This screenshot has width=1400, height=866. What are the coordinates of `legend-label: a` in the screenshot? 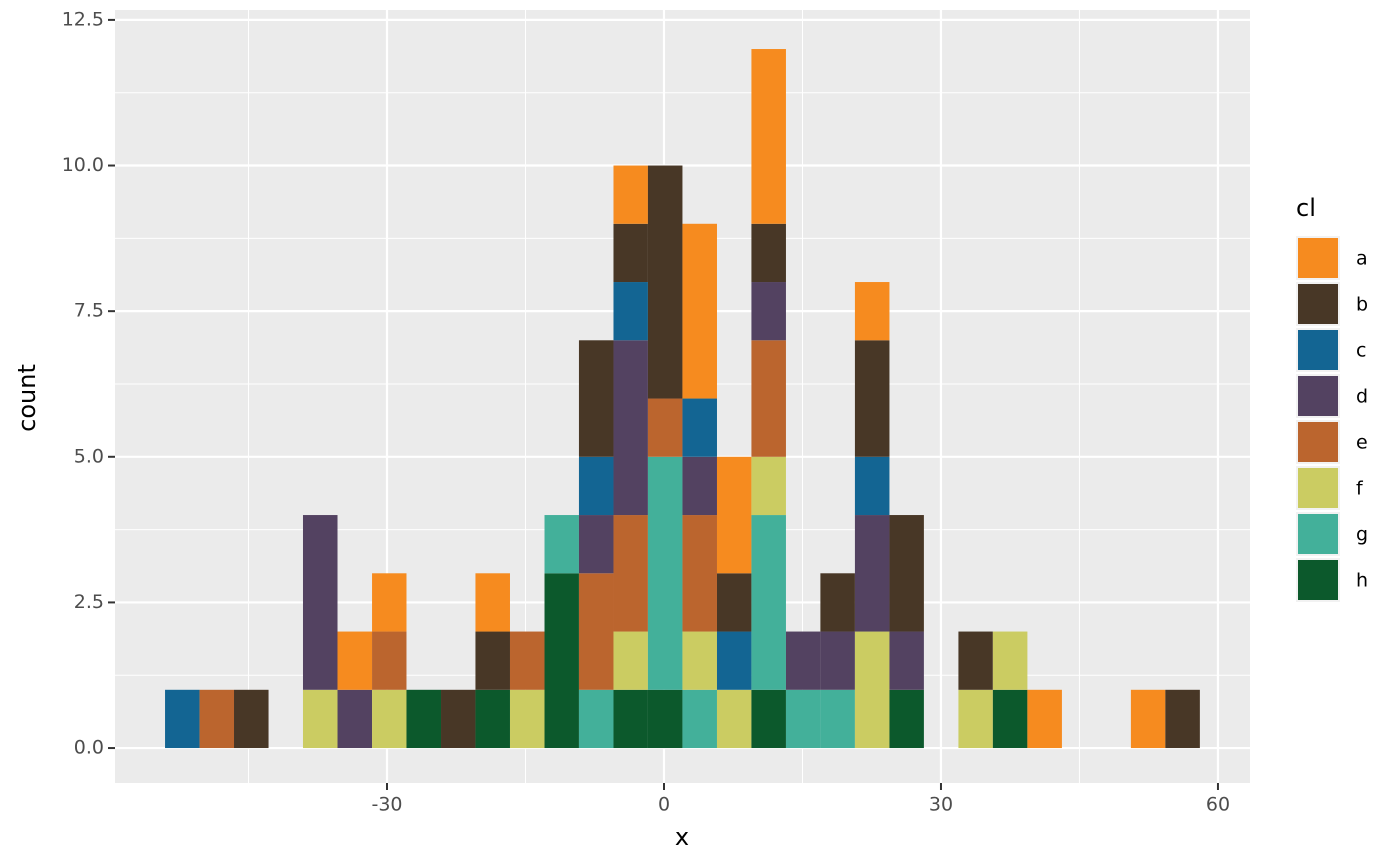 It's located at (1362, 259).